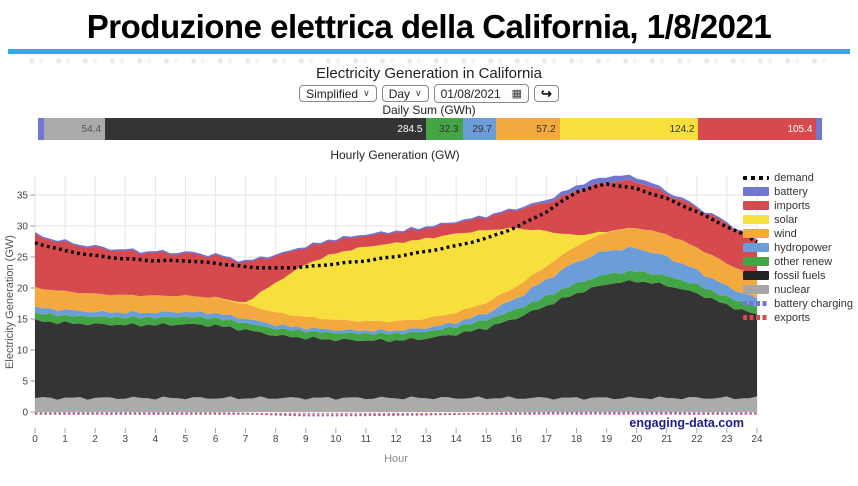 The height and width of the screenshot is (486, 858). Describe the element at coordinates (10, 302) in the screenshot. I see `y-axis-label: Electricity Generation (GW)` at that location.